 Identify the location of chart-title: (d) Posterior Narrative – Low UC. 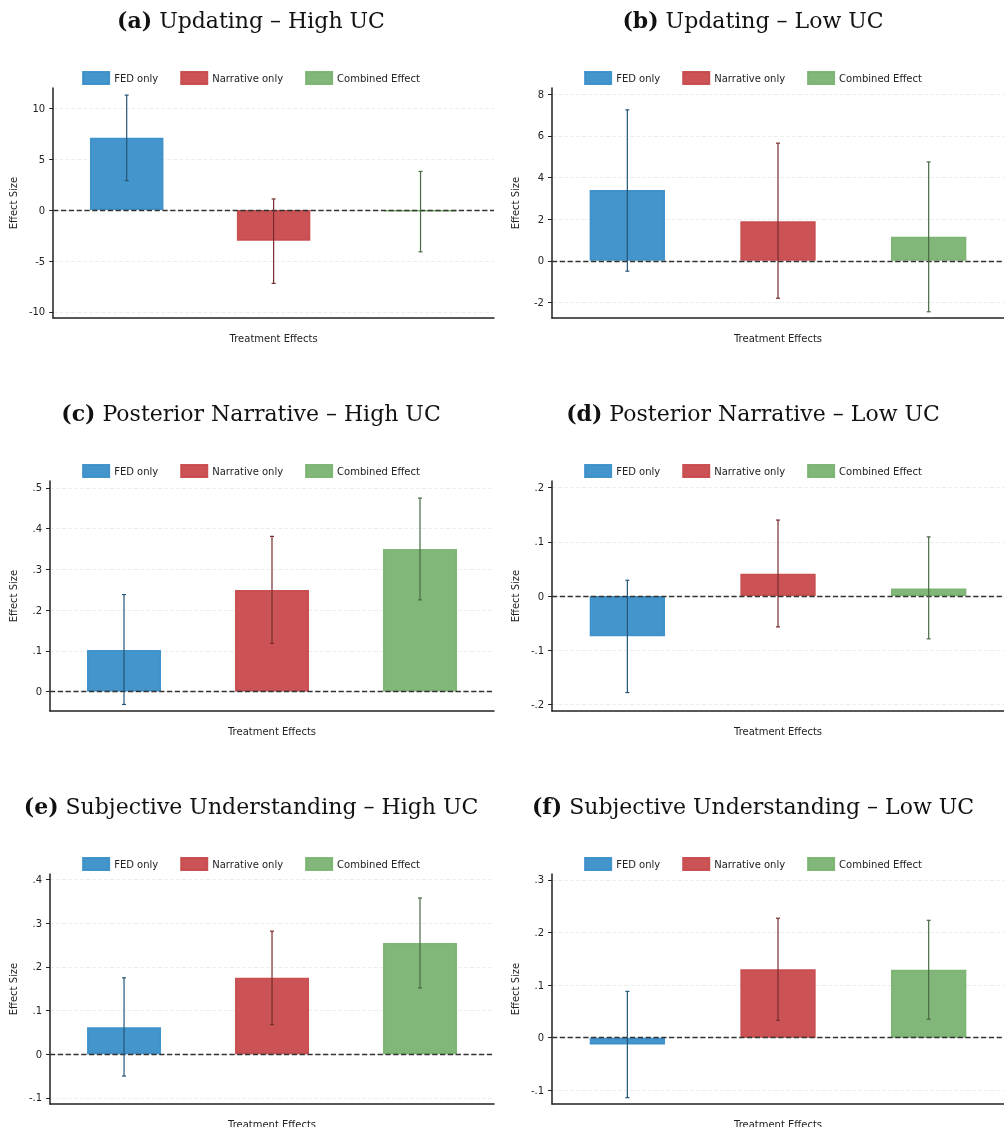
(753, 413).